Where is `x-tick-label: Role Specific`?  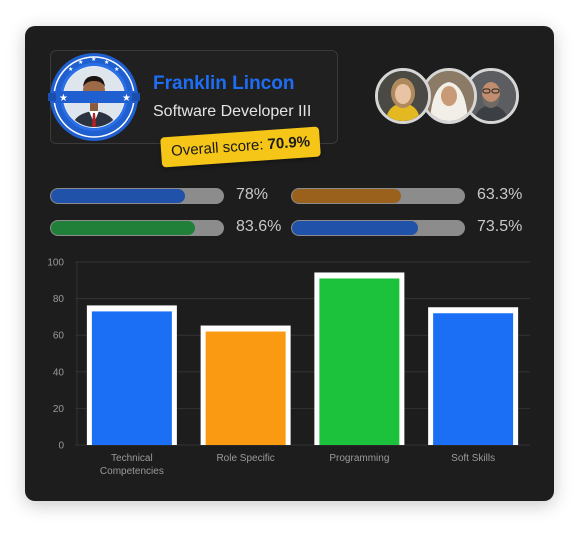
x-tick-label: Role Specific is located at coordinates (245, 458).